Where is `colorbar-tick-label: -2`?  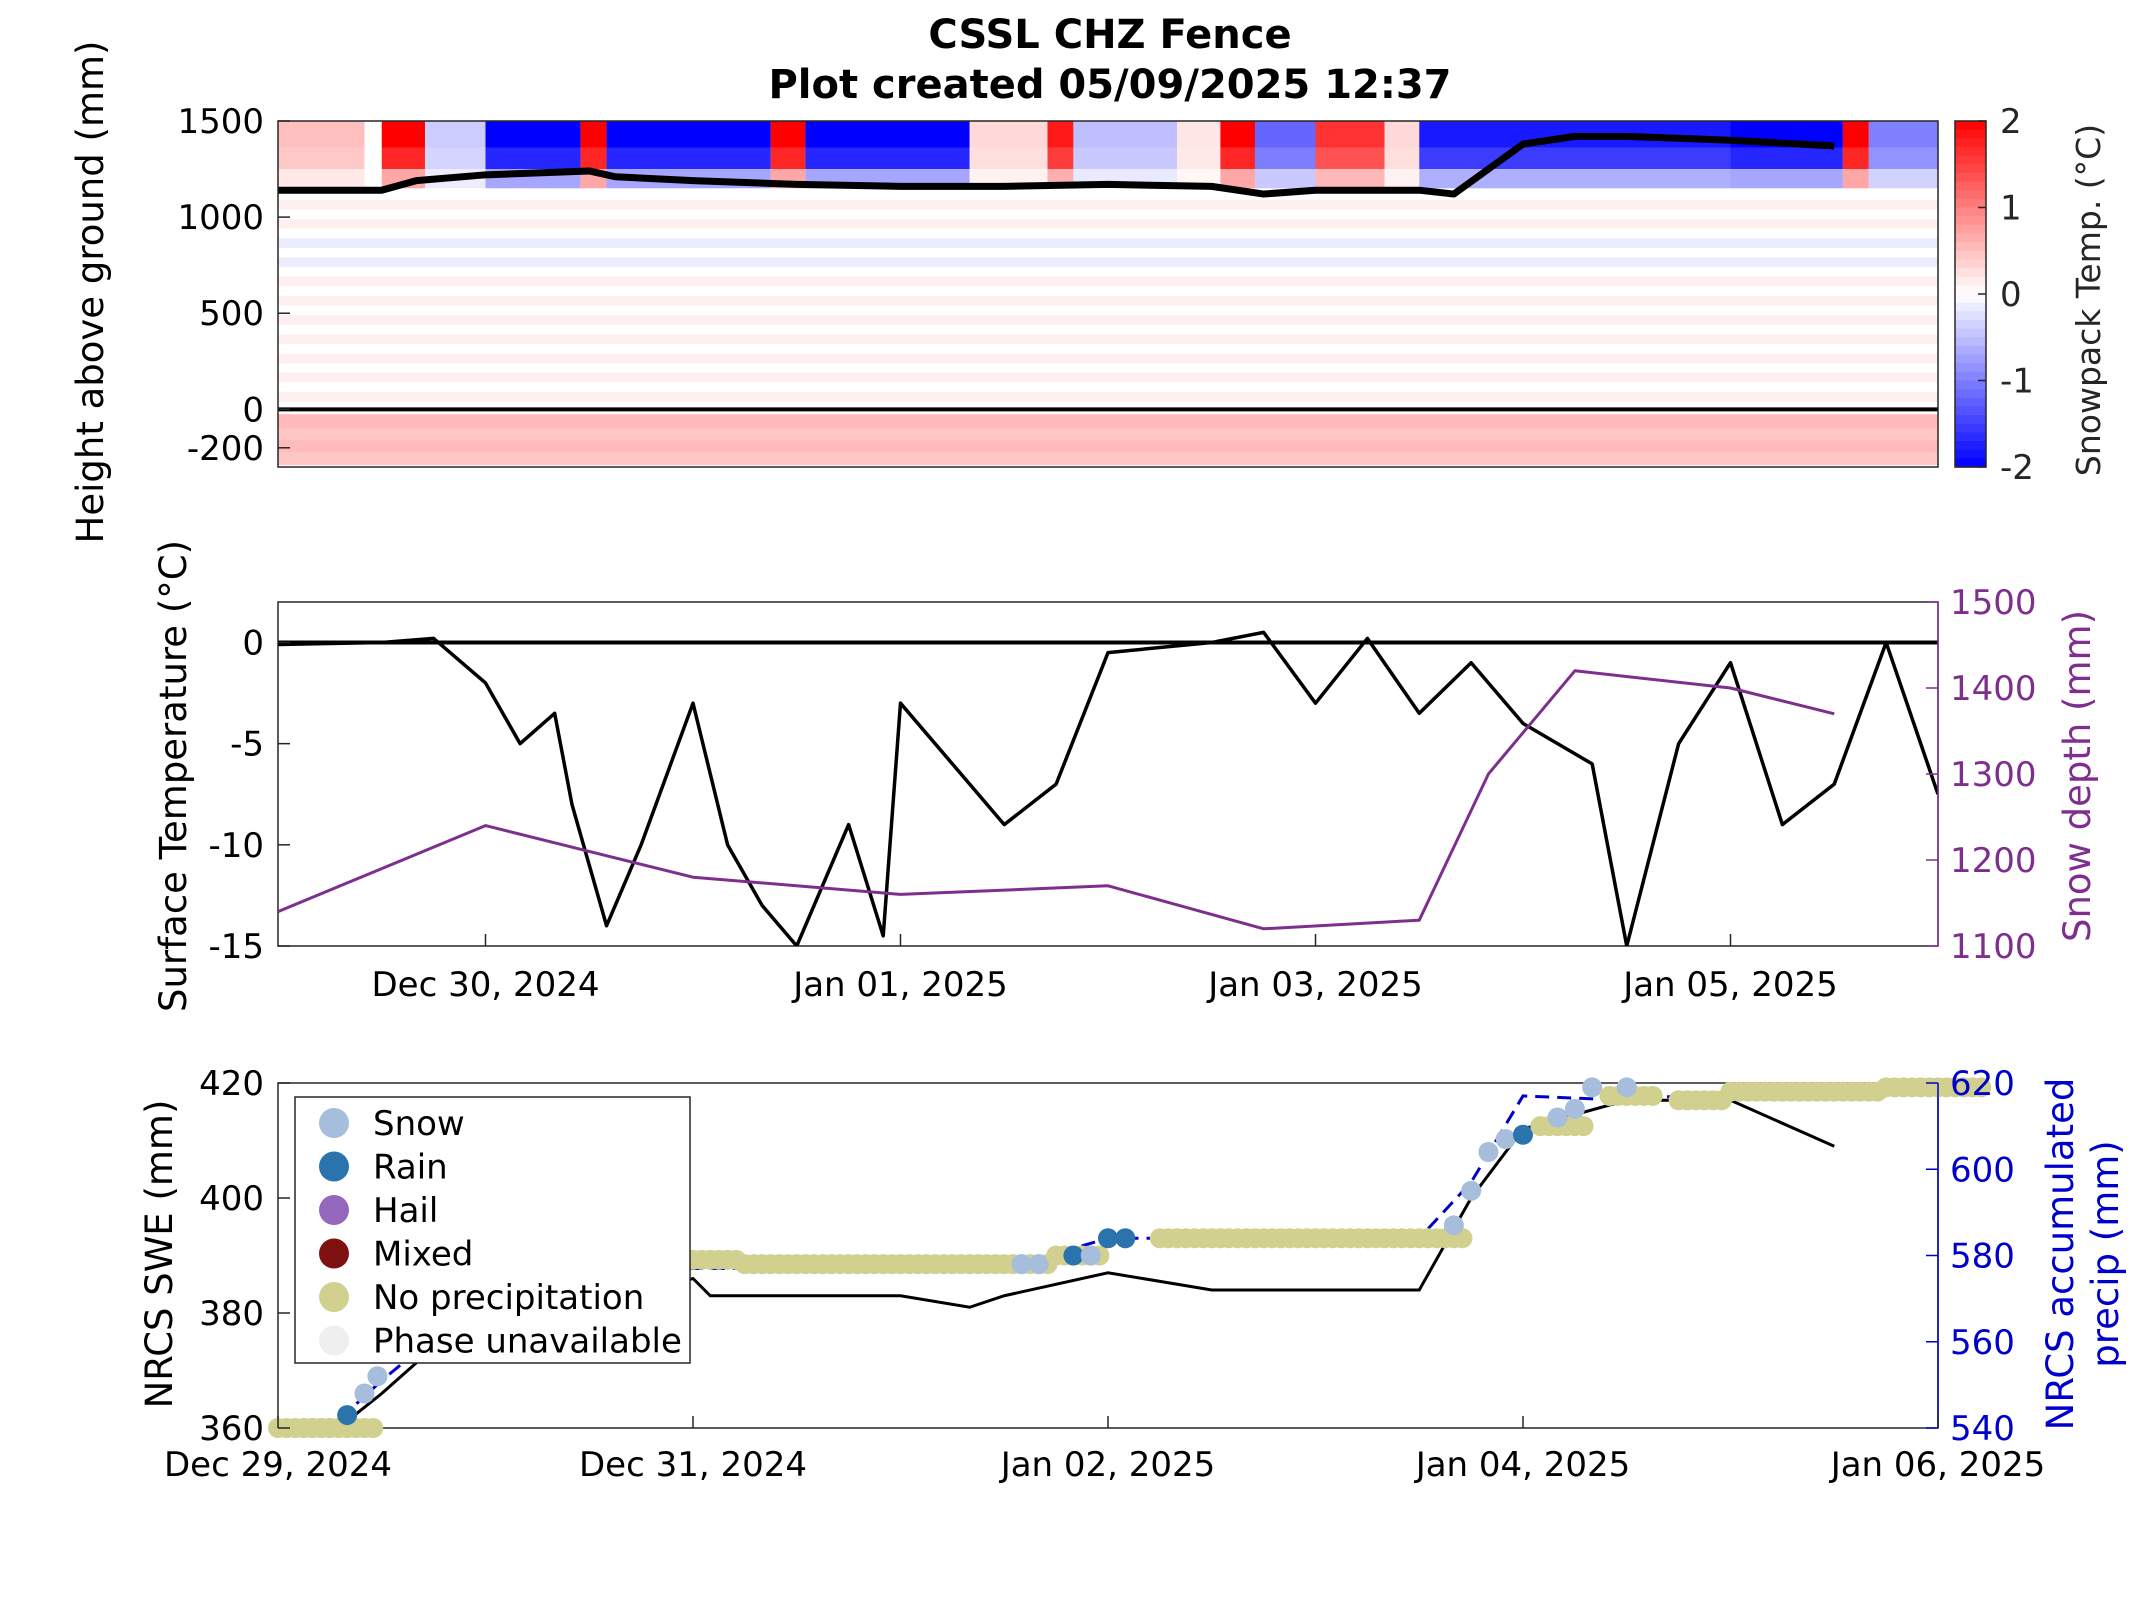 colorbar-tick-label: -2 is located at coordinates (2017, 468).